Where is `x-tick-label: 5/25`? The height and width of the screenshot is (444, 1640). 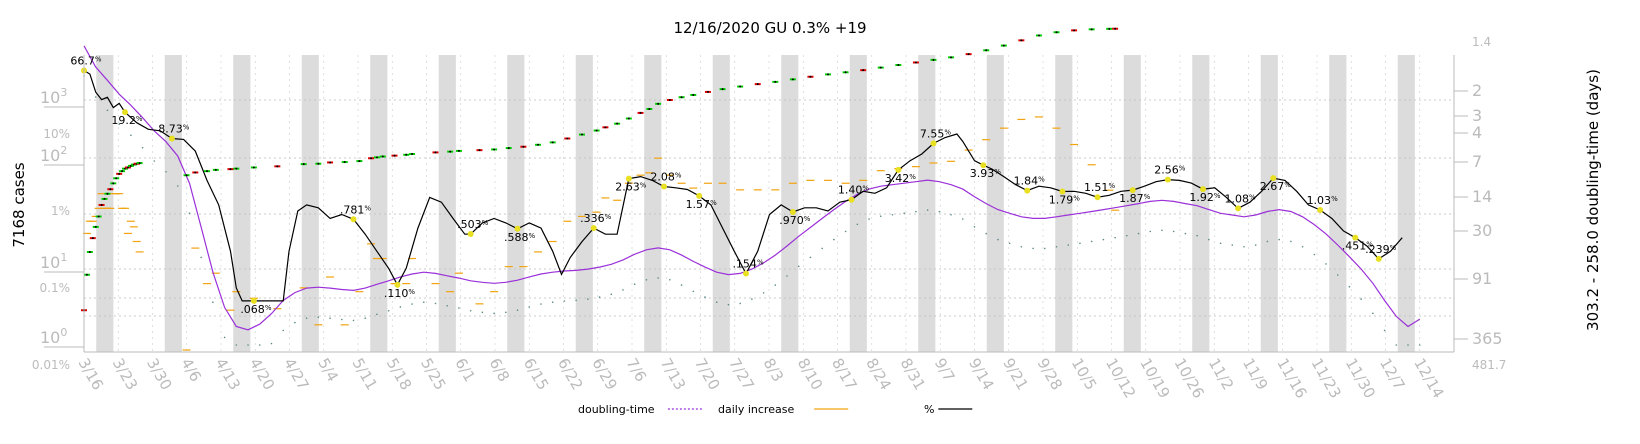
x-tick-label: 5/25 is located at coordinates (433, 374).